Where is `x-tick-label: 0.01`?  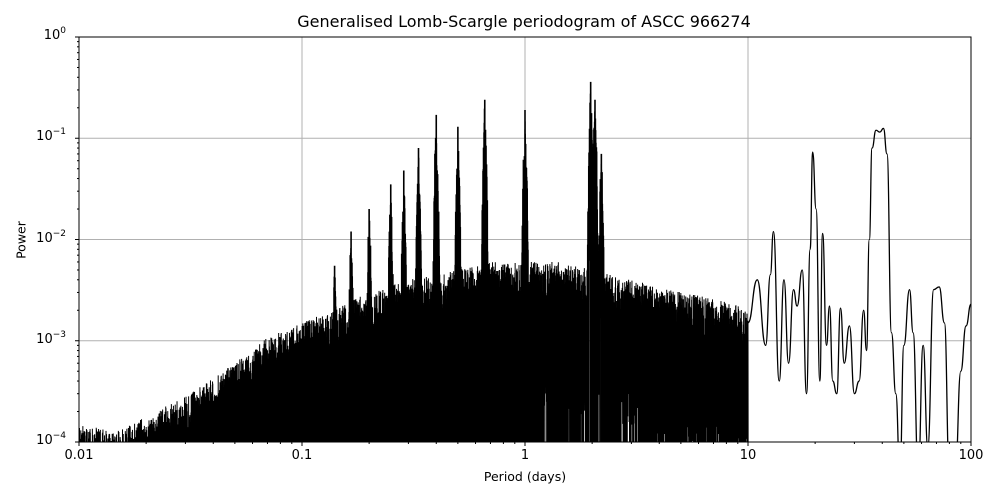 x-tick-label: 0.01 is located at coordinates (79, 455).